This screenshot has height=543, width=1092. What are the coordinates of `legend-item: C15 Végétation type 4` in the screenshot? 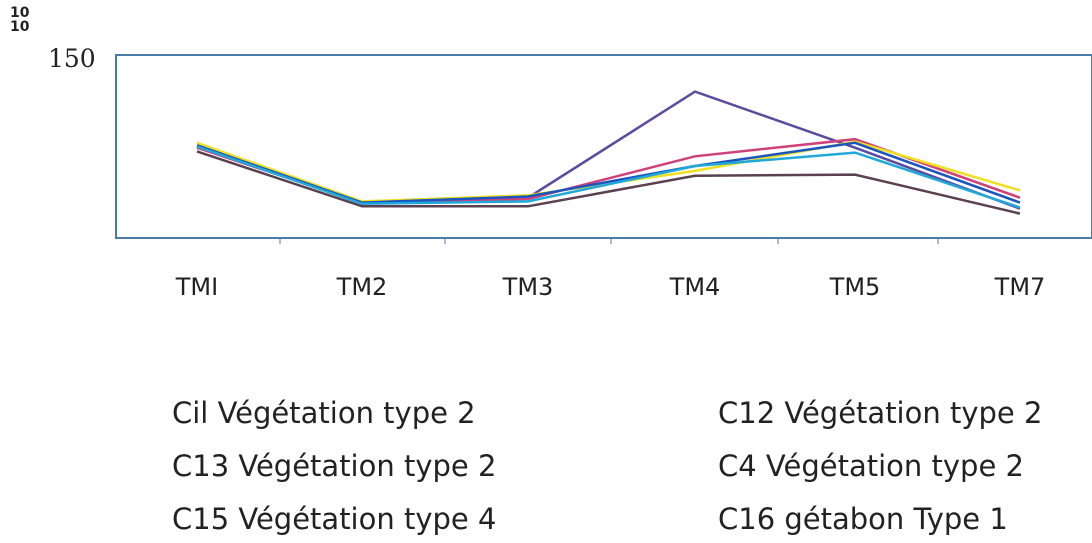 It's located at (334, 519).